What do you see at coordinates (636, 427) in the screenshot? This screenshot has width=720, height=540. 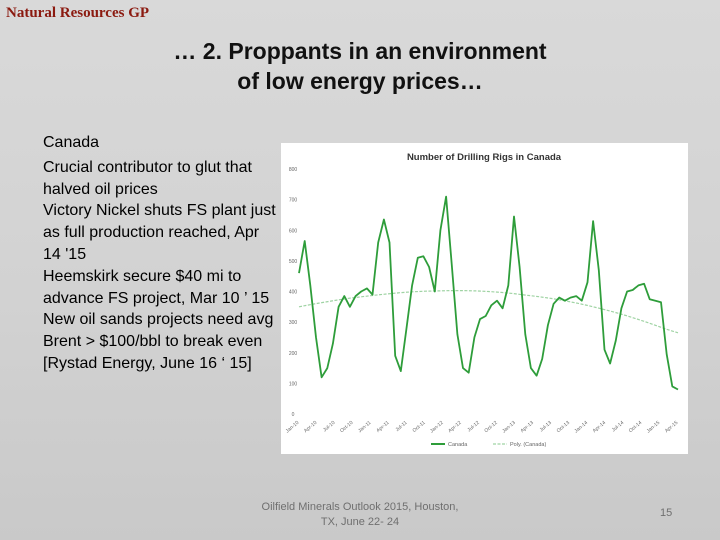 I see `x-tick-label: Oct-14` at bounding box center [636, 427].